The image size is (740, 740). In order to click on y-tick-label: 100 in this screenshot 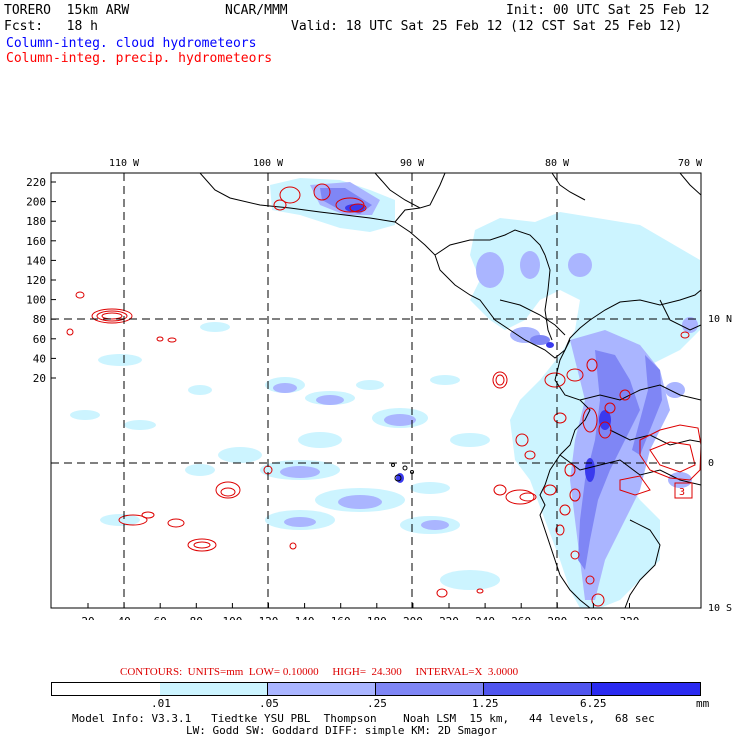, I will do `click(36, 300)`.